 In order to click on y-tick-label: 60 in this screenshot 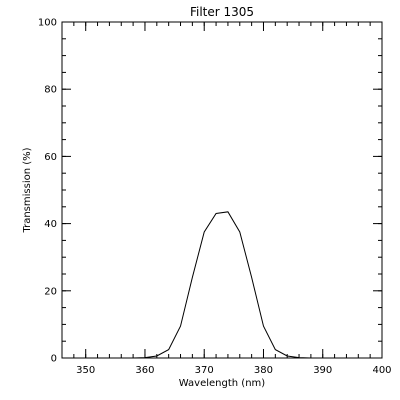, I will do `click(50, 157)`.